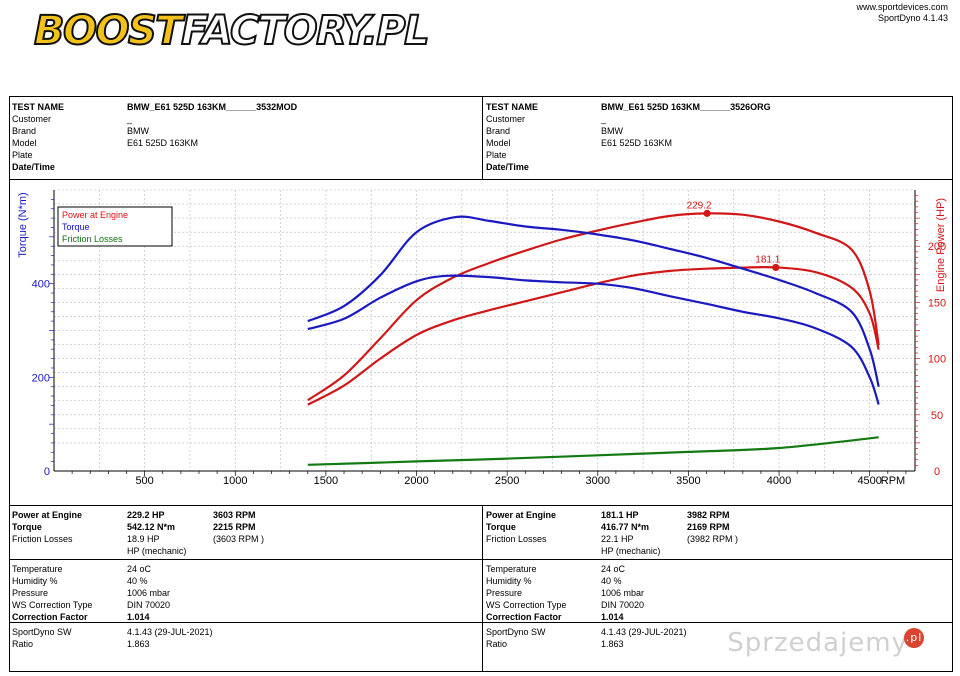 The width and height of the screenshot is (960, 676). I want to click on x-tick-label: 1500, so click(326, 481).